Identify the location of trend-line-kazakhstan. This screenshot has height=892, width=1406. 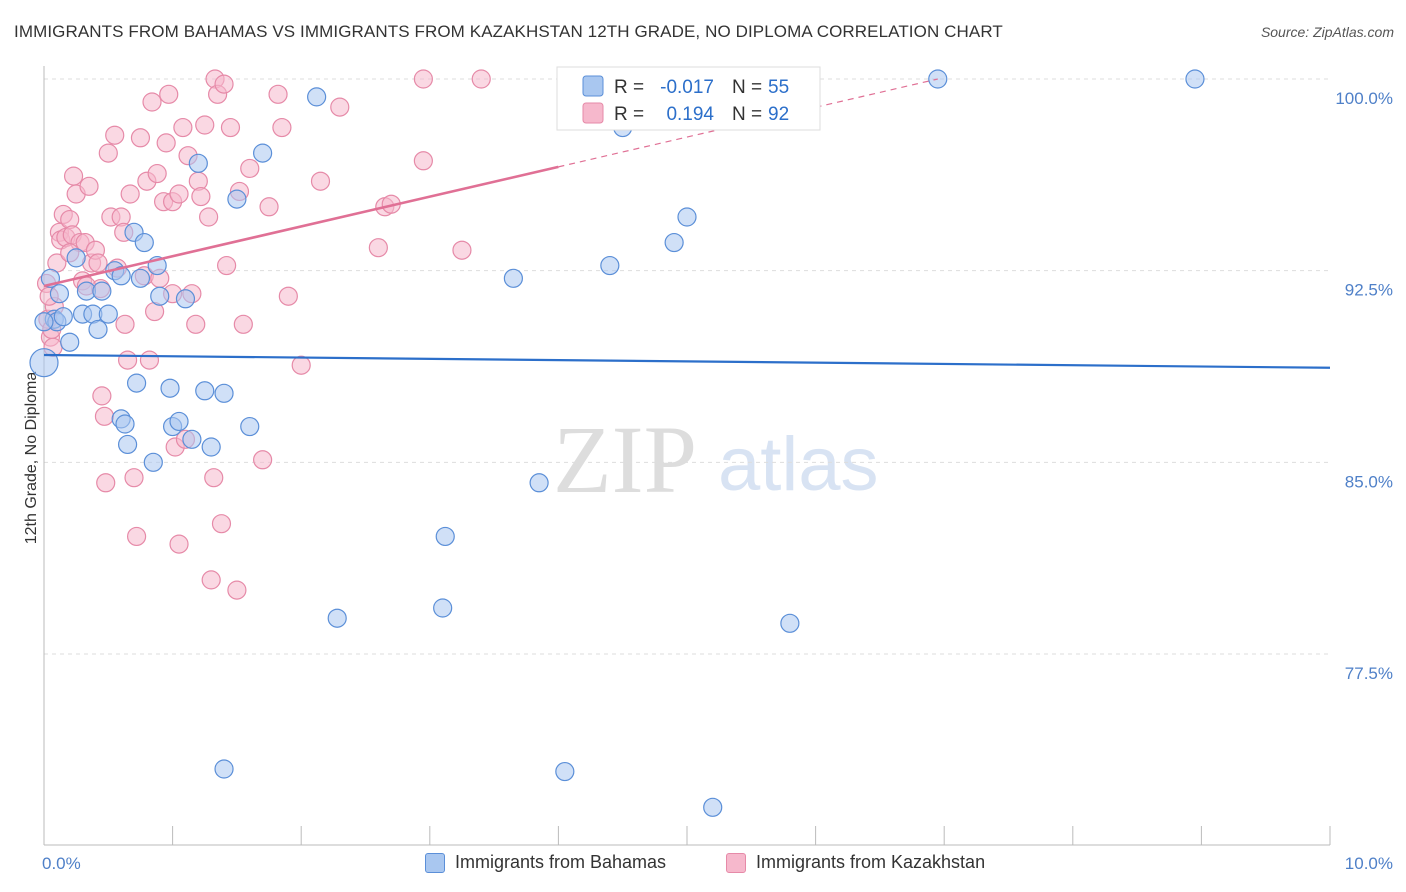
(301, 226).